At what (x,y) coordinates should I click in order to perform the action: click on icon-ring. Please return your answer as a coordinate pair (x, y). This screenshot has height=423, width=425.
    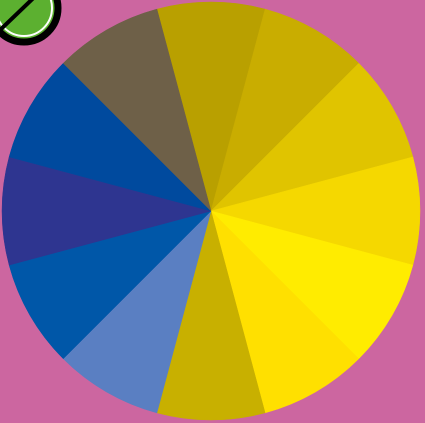
    Looking at the image, I should click on (26, 18).